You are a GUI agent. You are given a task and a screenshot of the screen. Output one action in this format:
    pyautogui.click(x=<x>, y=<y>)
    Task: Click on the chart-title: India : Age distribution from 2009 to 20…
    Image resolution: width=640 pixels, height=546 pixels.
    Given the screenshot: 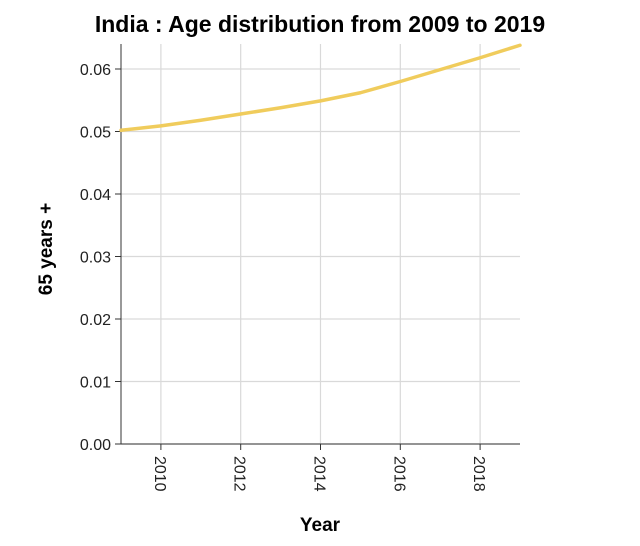 What is the action you would take?
    pyautogui.click(x=320, y=24)
    